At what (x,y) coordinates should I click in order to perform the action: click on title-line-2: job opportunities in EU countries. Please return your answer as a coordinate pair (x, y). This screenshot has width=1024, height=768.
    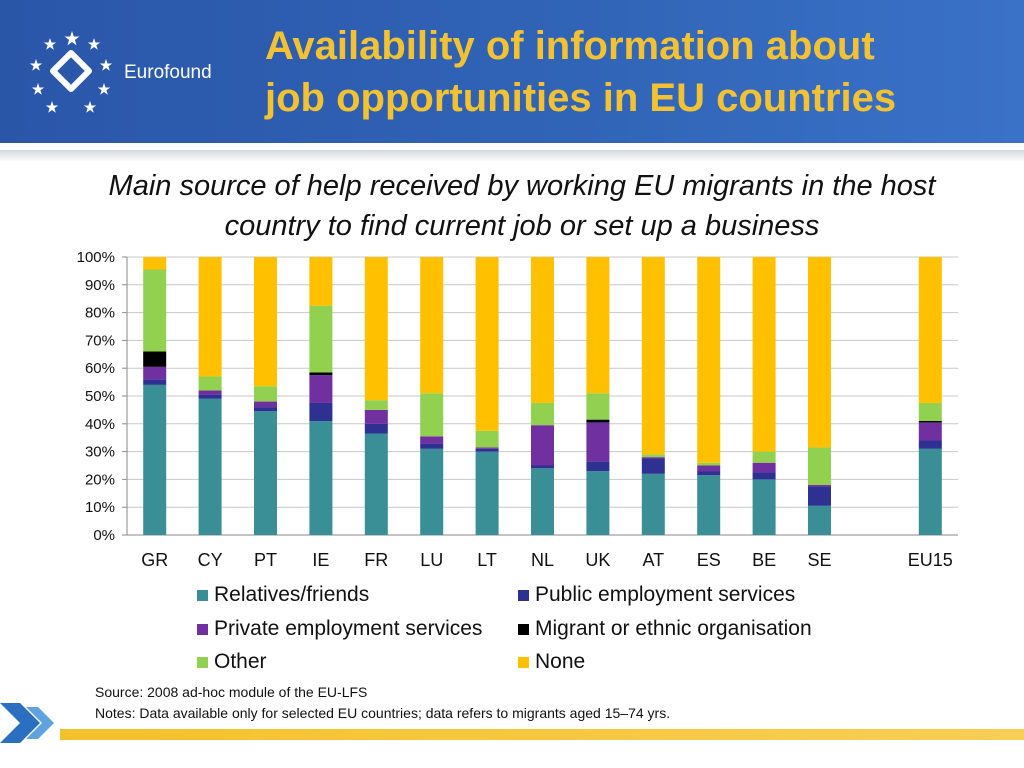
    Looking at the image, I should click on (581, 98).